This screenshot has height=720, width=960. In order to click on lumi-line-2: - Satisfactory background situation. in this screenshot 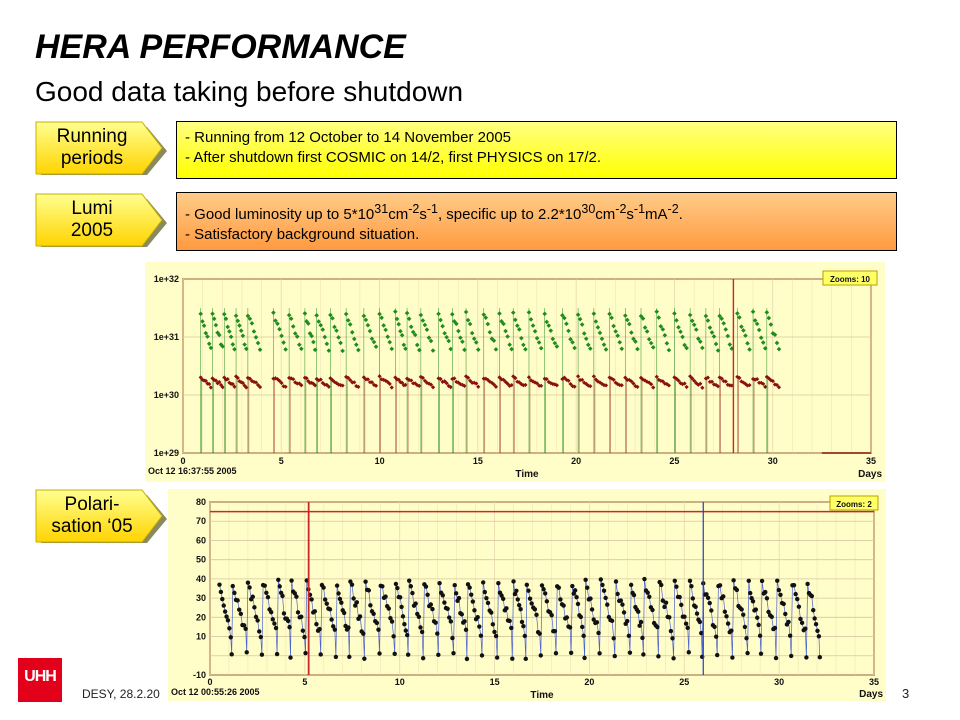, I will do `click(302, 234)`.